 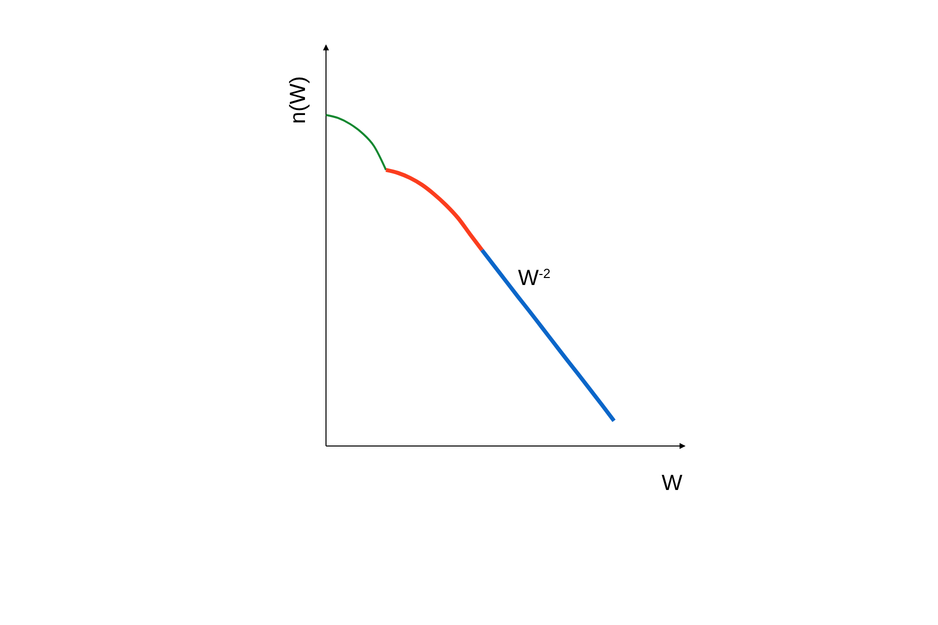 I want to click on x-axis-title: W, so click(x=672, y=482).